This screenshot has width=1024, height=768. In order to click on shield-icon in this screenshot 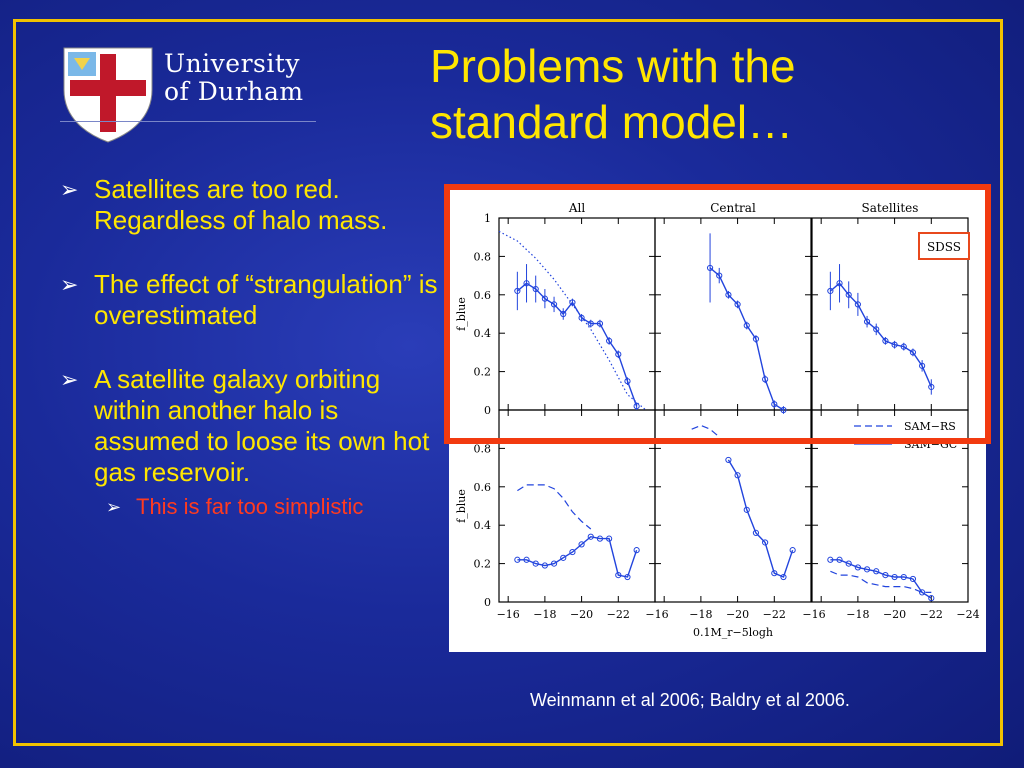, I will do `click(108, 95)`.